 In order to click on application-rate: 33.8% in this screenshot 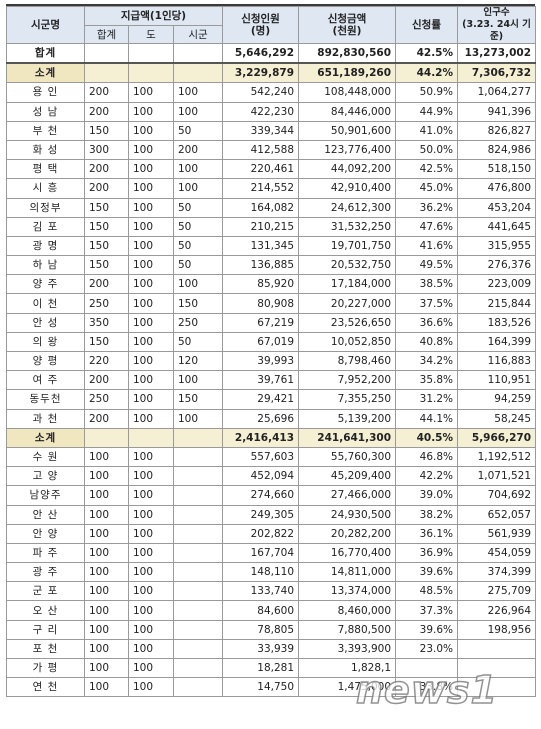, I will do `click(427, 687)`.